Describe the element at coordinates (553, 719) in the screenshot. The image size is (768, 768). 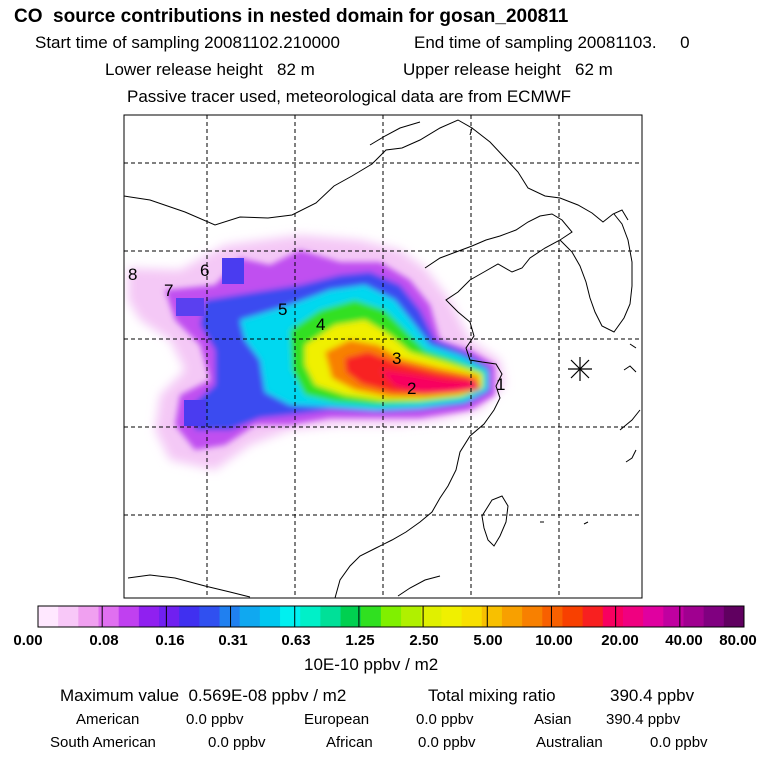
I see `asian-label: Asian` at that location.